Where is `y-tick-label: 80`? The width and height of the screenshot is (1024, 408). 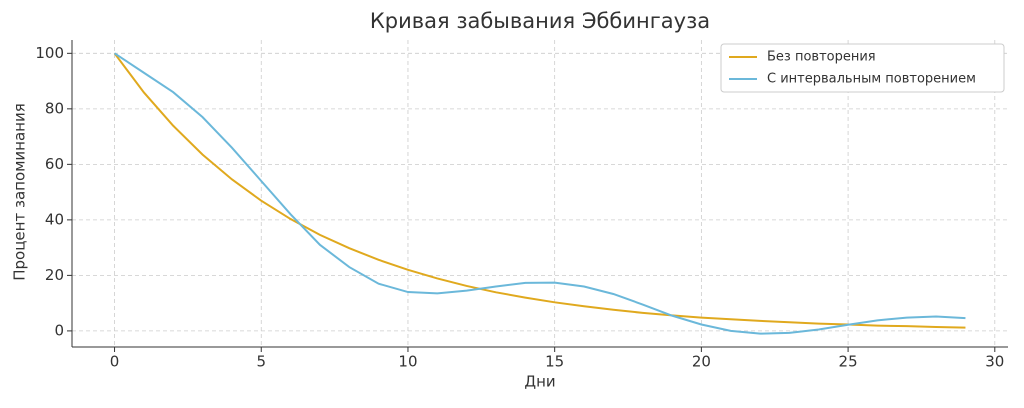 y-tick-label: 80 is located at coordinates (54, 108).